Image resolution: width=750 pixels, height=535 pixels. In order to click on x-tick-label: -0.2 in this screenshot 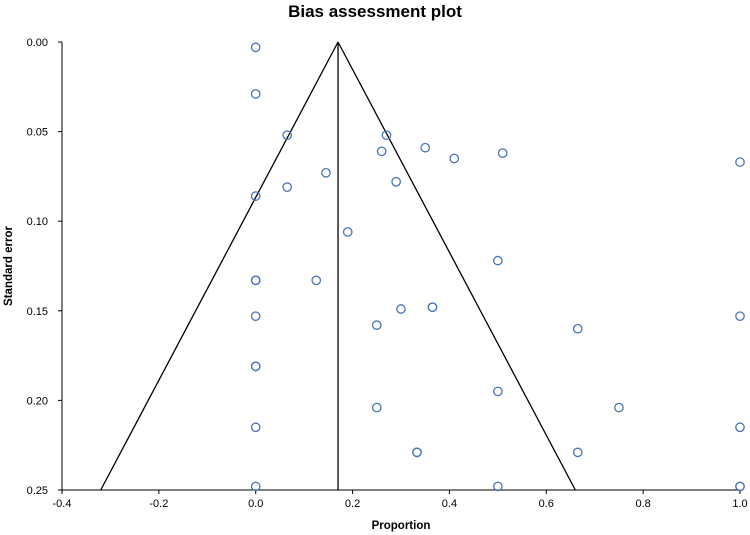, I will do `click(158, 504)`.